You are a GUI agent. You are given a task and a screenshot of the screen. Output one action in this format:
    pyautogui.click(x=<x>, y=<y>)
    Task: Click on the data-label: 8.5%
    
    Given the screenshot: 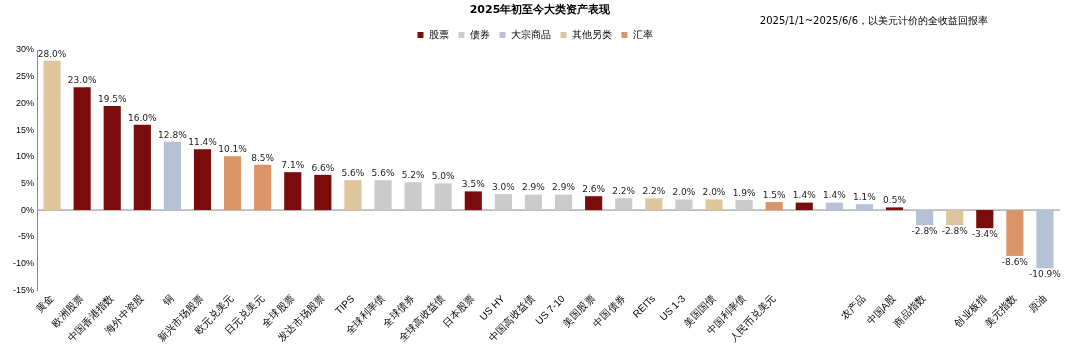 What is the action you would take?
    pyautogui.click(x=263, y=157)
    